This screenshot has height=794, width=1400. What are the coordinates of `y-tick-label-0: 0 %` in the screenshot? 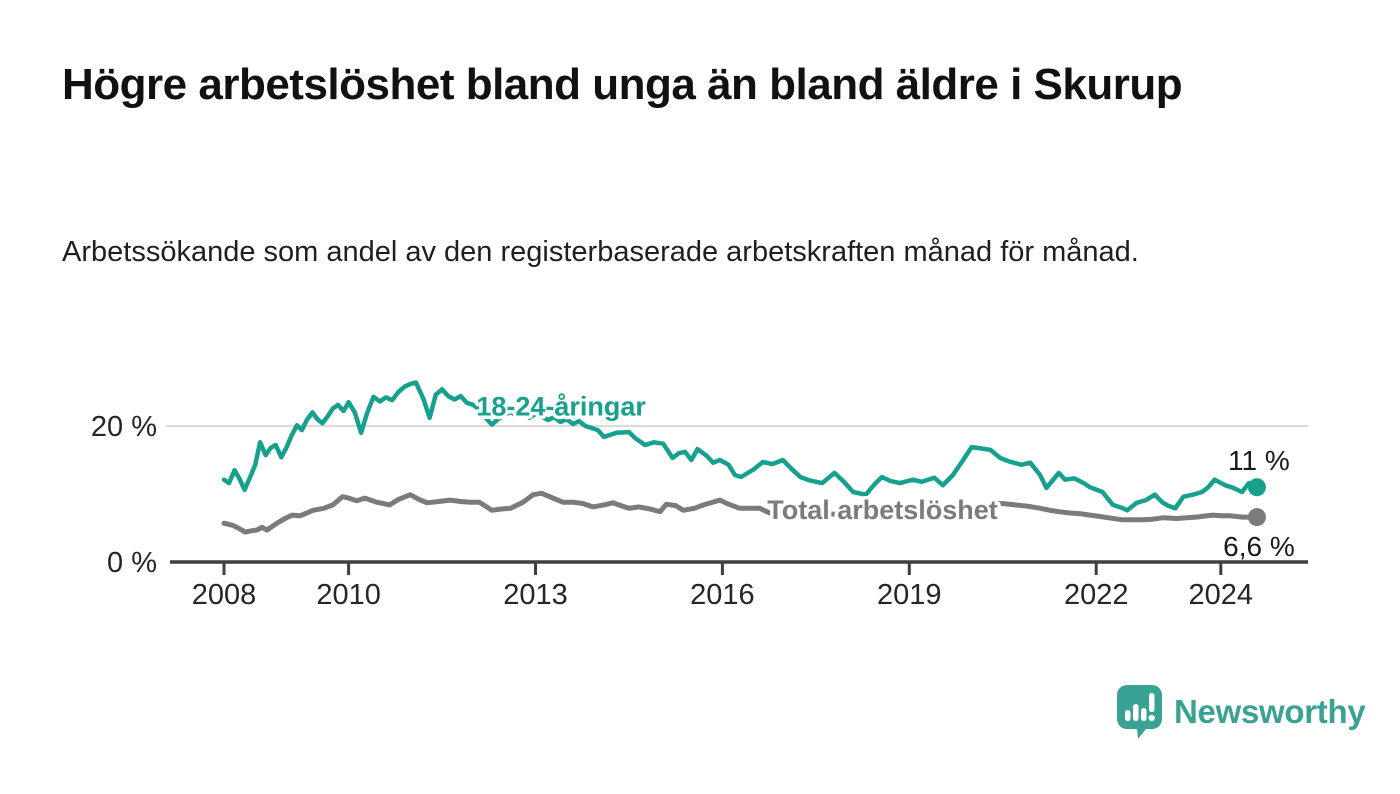 It's located at (132, 563).